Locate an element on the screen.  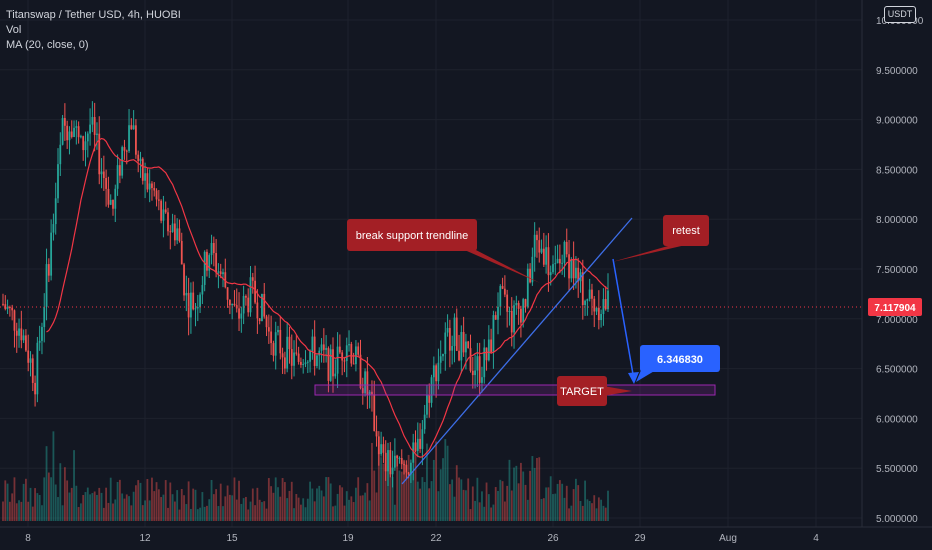
x-tick-label-7: Aug is located at coordinates (728, 538).